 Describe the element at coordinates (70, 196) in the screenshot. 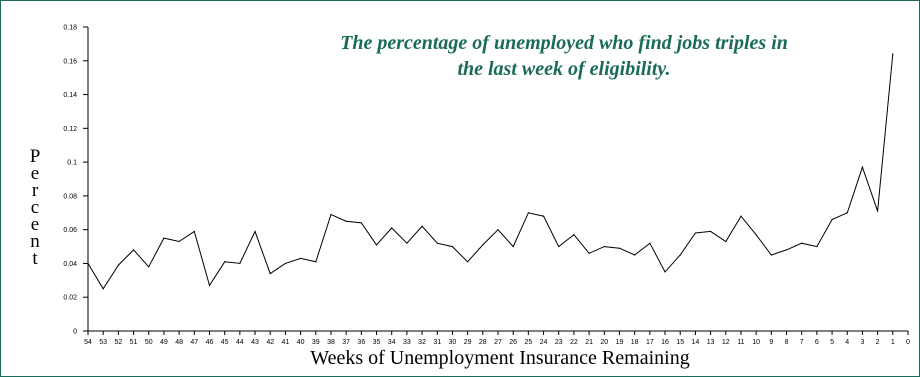

I see `y-tick-label: 0.08` at that location.